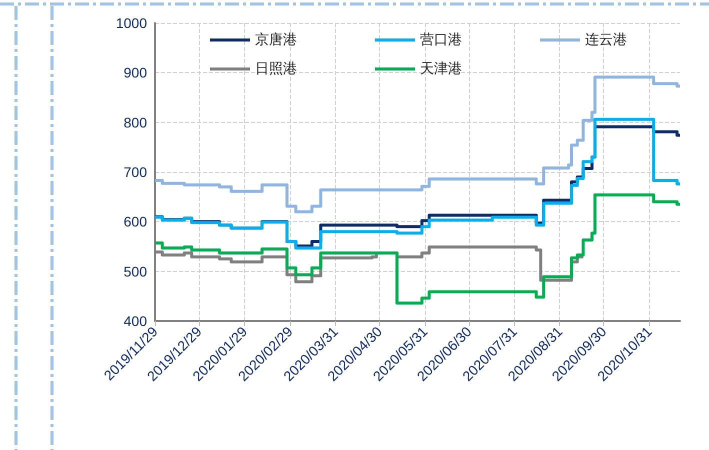 The image size is (709, 450). What do you see at coordinates (276, 40) in the screenshot?
I see `legend-label: 京唐港` at bounding box center [276, 40].